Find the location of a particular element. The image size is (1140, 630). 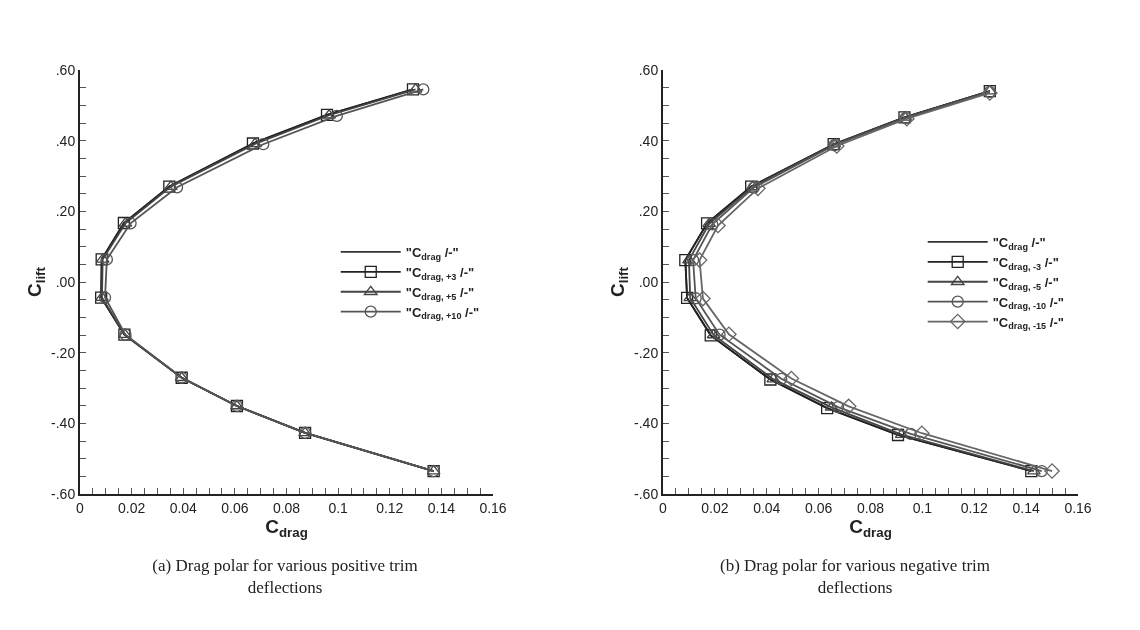

text: (b) Drag polar for various negative trim deflections is located at coordinates (855, 577).